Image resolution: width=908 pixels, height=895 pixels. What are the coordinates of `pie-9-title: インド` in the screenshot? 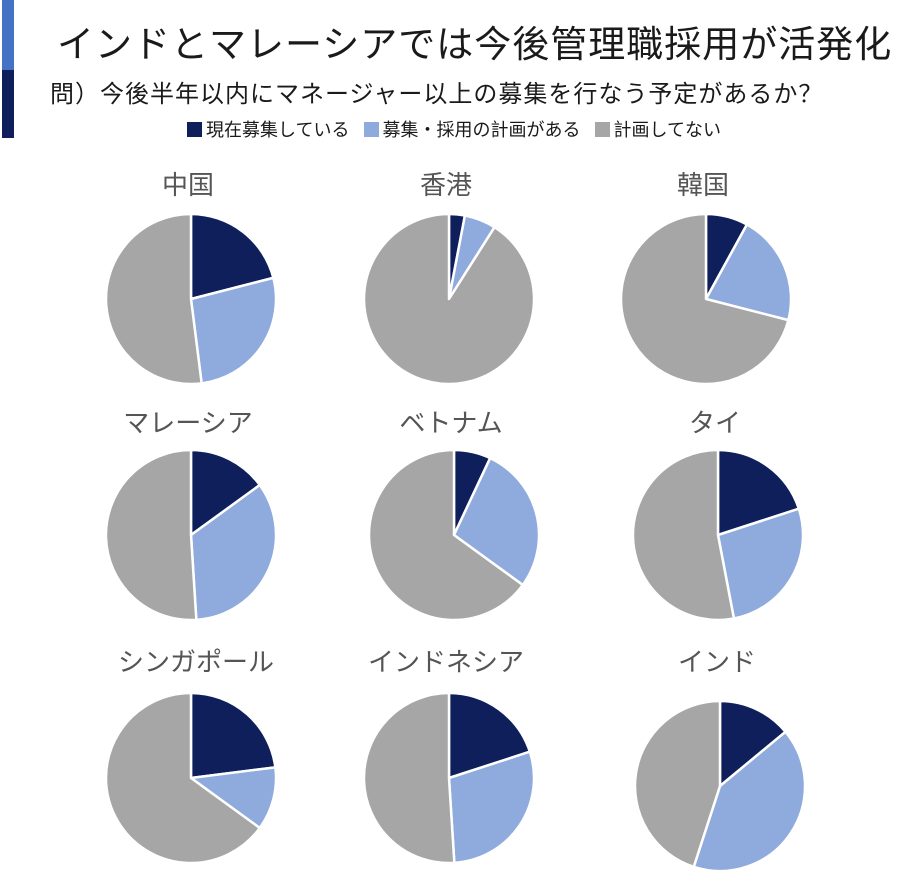 It's located at (717, 663).